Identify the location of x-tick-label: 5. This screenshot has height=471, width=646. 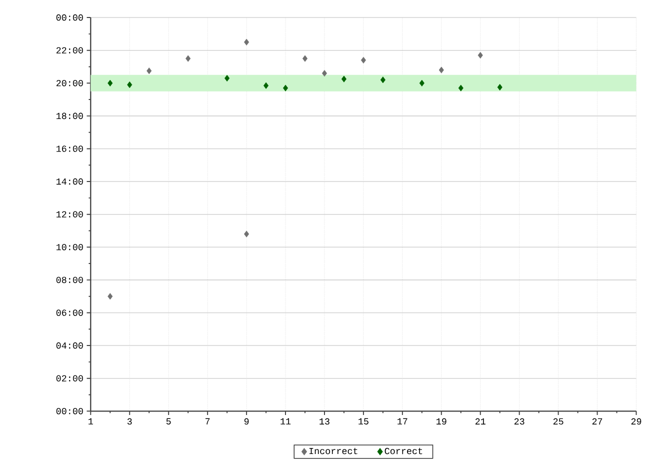
(168, 421).